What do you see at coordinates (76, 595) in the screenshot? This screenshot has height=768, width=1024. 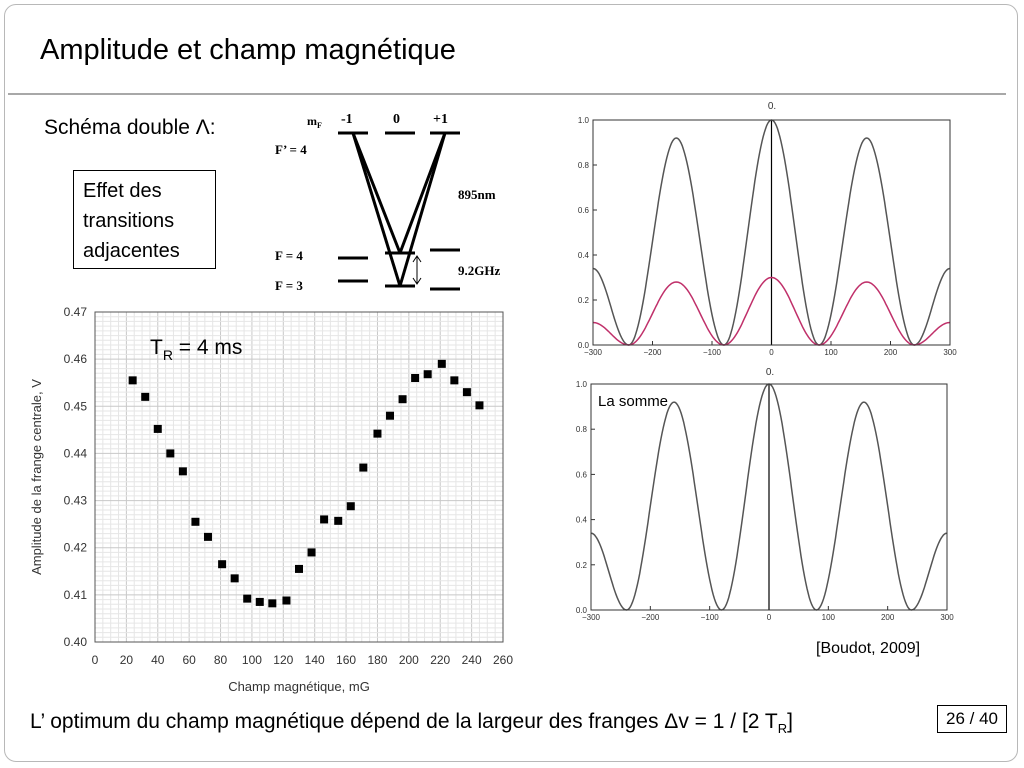 I see `scatter-y-tick-label: 0.41` at bounding box center [76, 595].